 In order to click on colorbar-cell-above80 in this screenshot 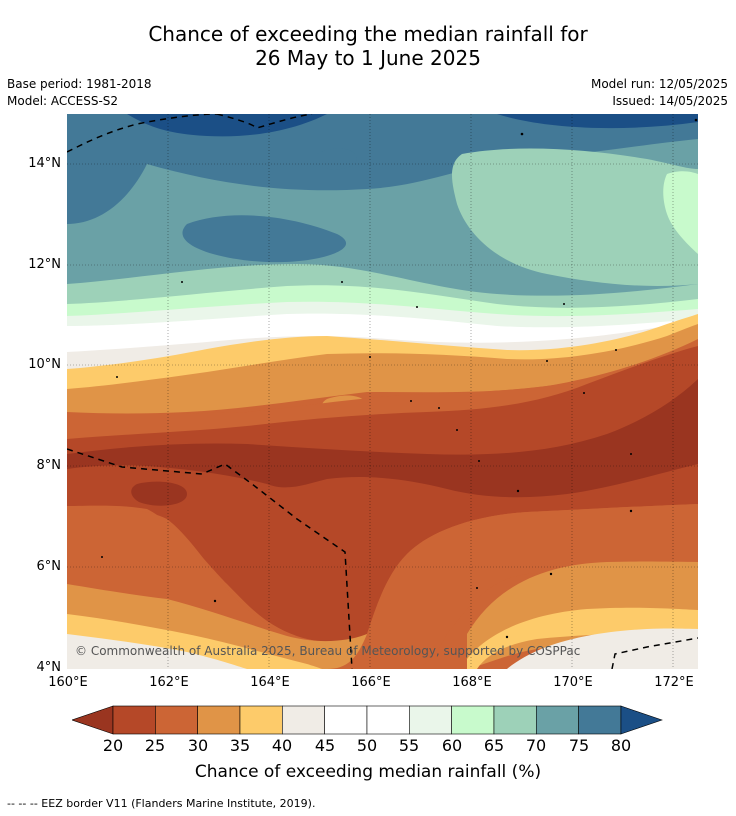, I will do `click(641, 720)`.